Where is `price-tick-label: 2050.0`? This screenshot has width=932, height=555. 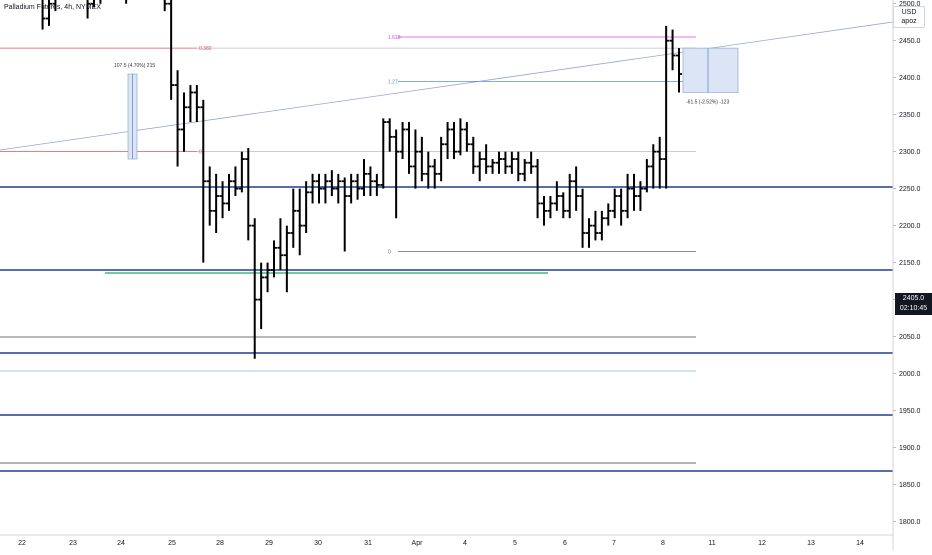
price-tick-label: 2050.0 is located at coordinates (910, 337).